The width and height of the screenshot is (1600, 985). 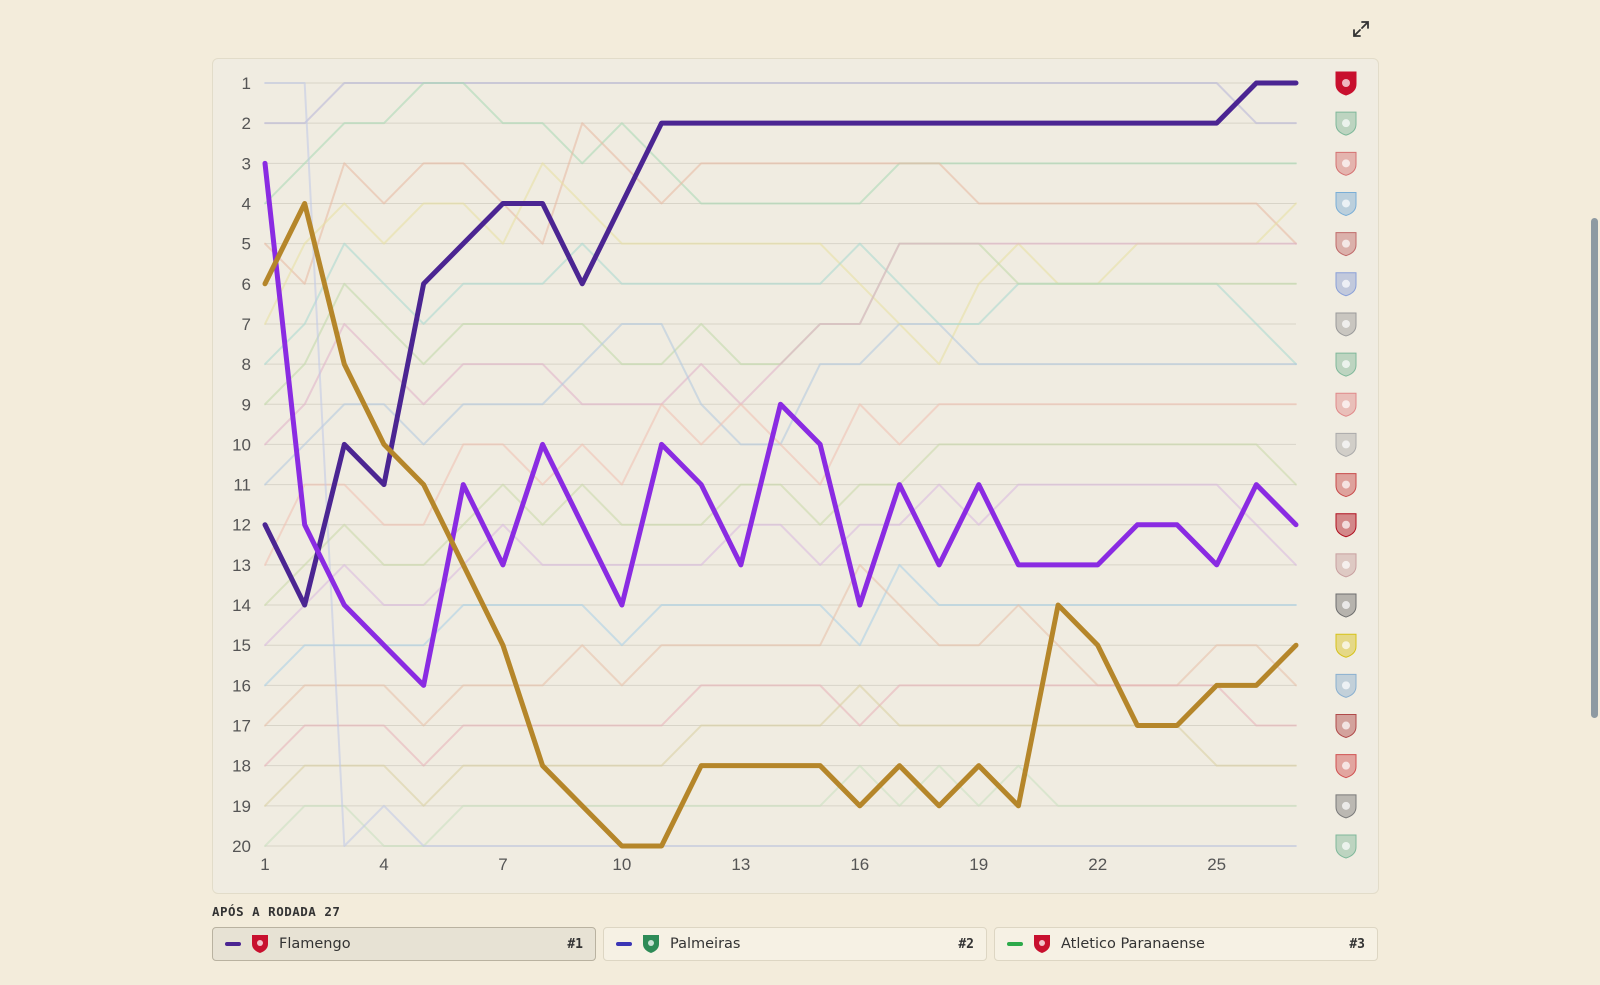 What do you see at coordinates (502, 864) in the screenshot?
I see `x-tick-label: 7` at bounding box center [502, 864].